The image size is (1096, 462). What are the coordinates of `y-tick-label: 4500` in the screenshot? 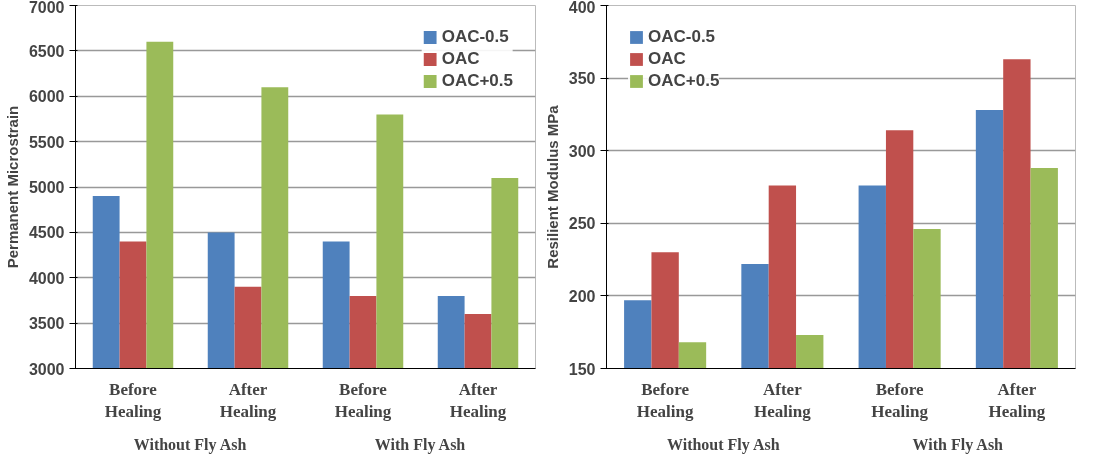 It's located at (46, 233).